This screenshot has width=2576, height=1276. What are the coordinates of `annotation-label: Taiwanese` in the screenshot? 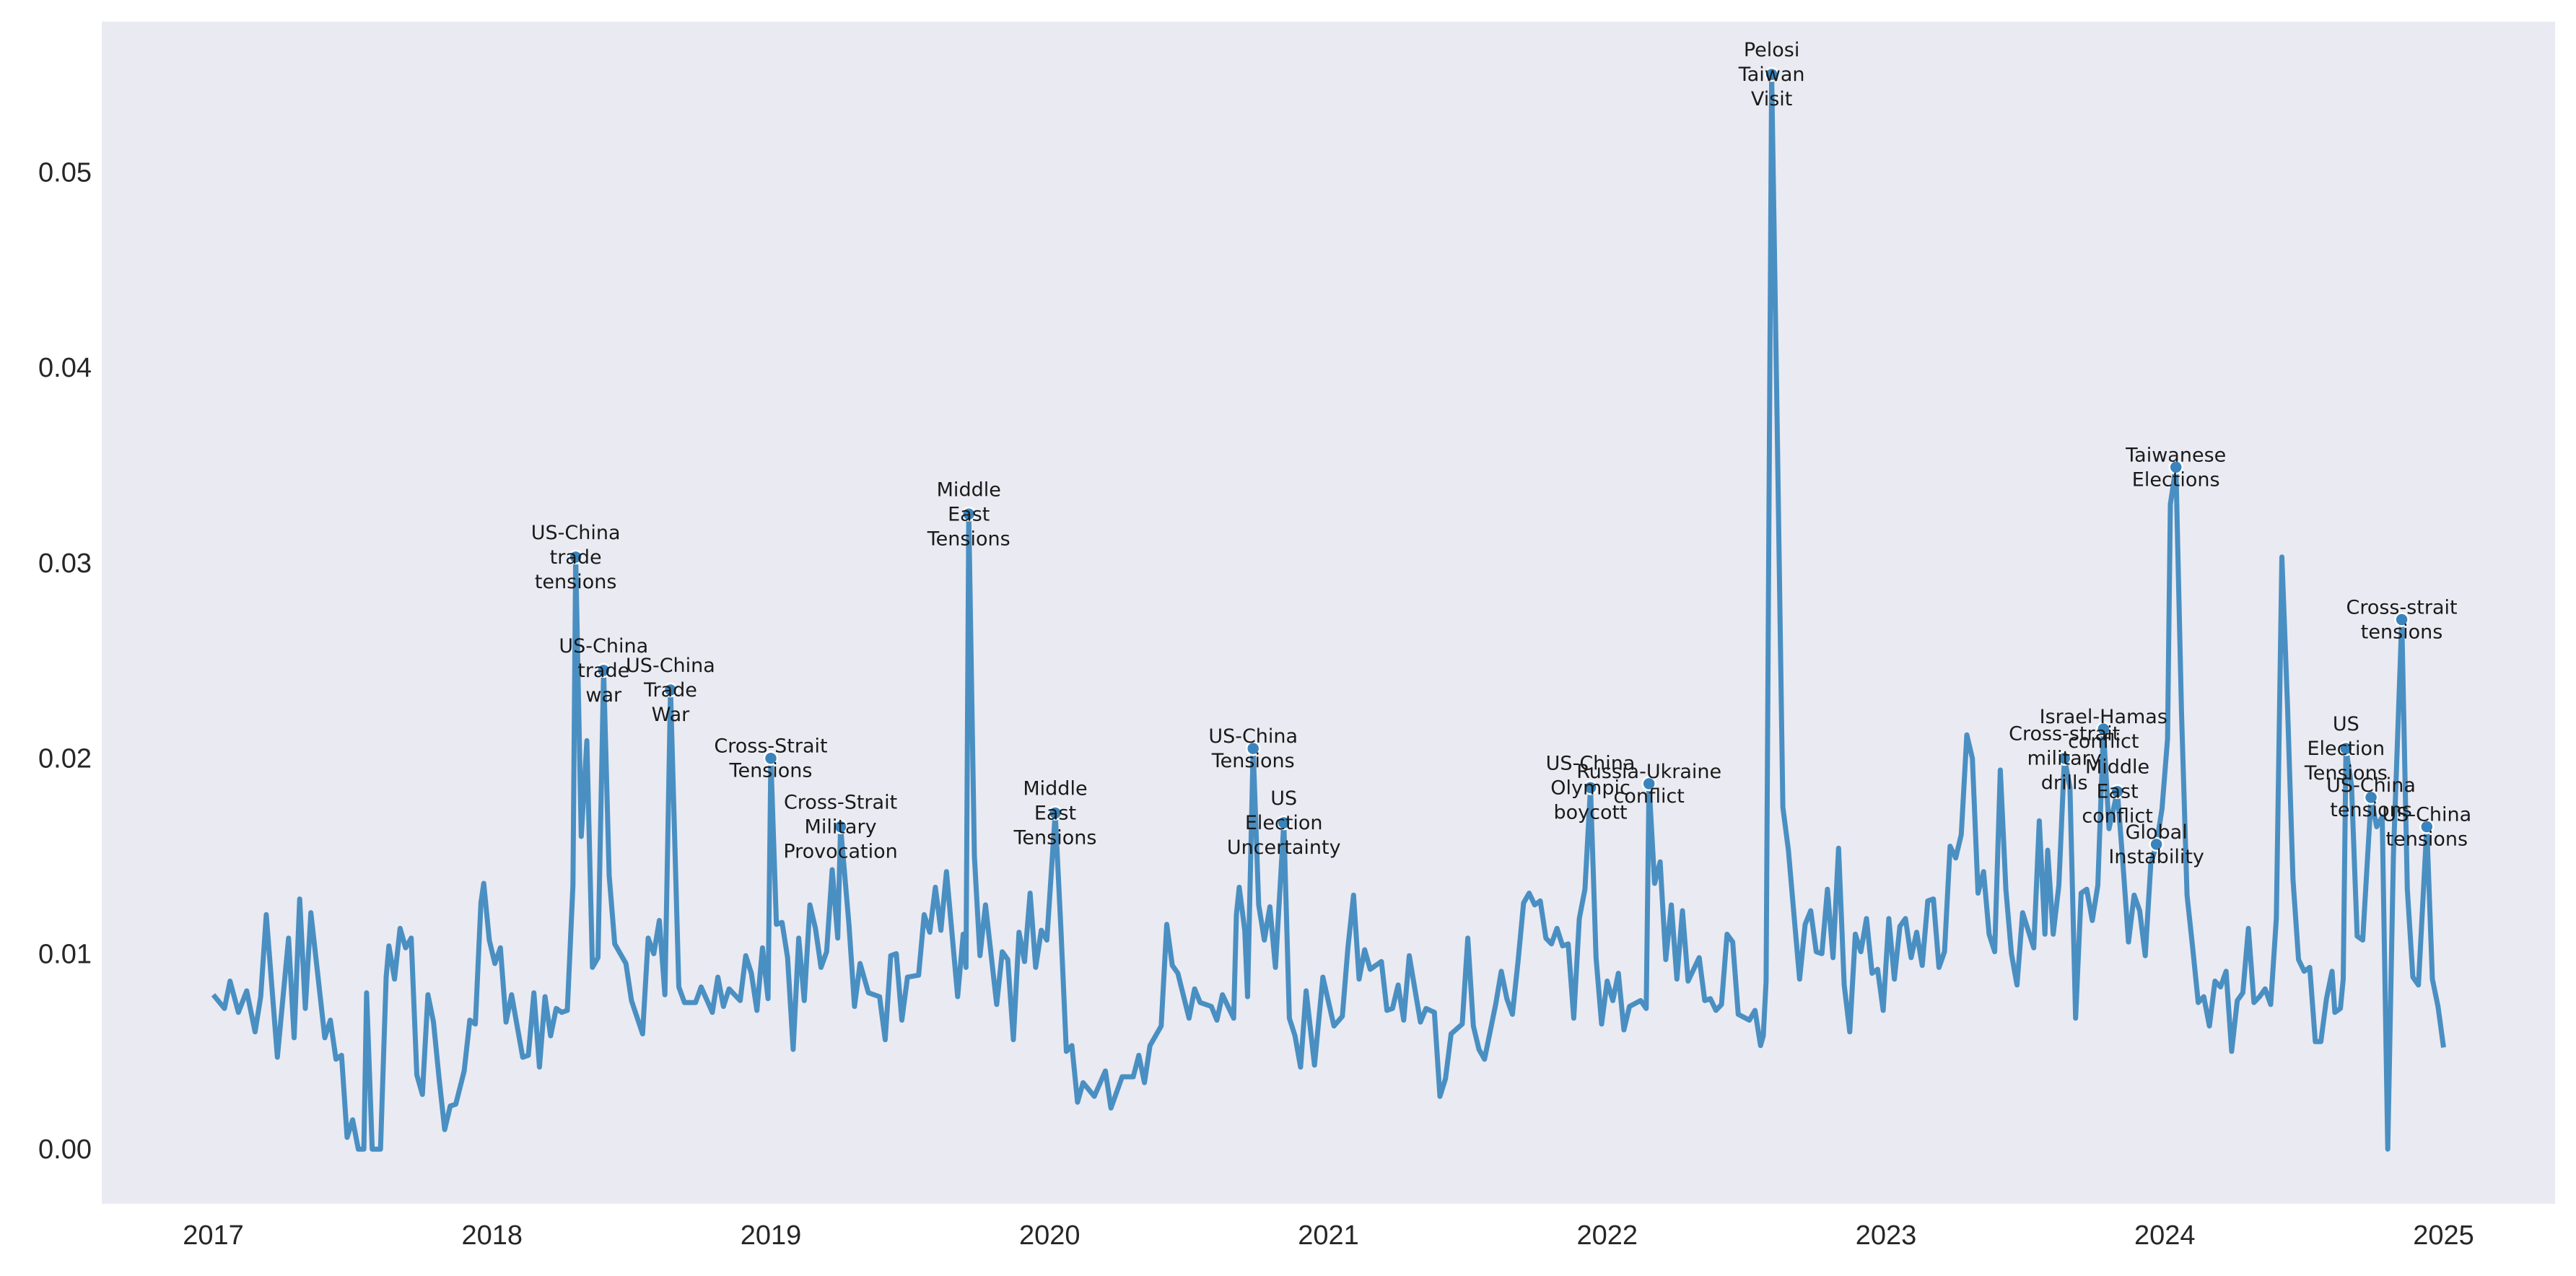 It's located at (2175, 455).